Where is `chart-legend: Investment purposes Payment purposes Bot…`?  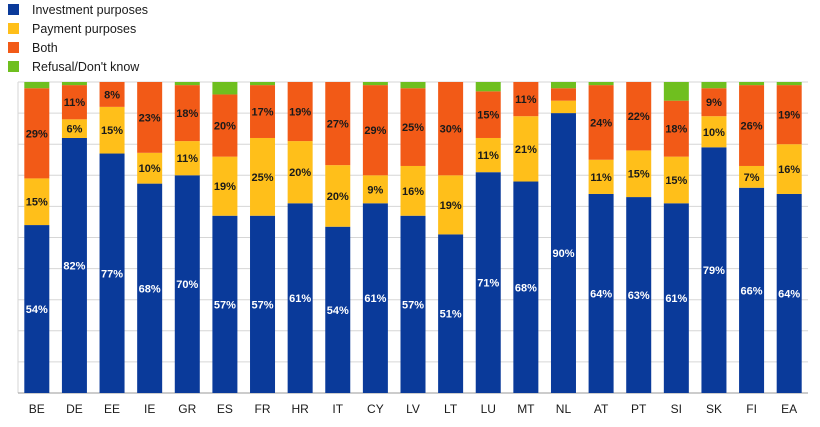 chart-legend: Investment purposes Payment purposes Bot… is located at coordinates (138, 38).